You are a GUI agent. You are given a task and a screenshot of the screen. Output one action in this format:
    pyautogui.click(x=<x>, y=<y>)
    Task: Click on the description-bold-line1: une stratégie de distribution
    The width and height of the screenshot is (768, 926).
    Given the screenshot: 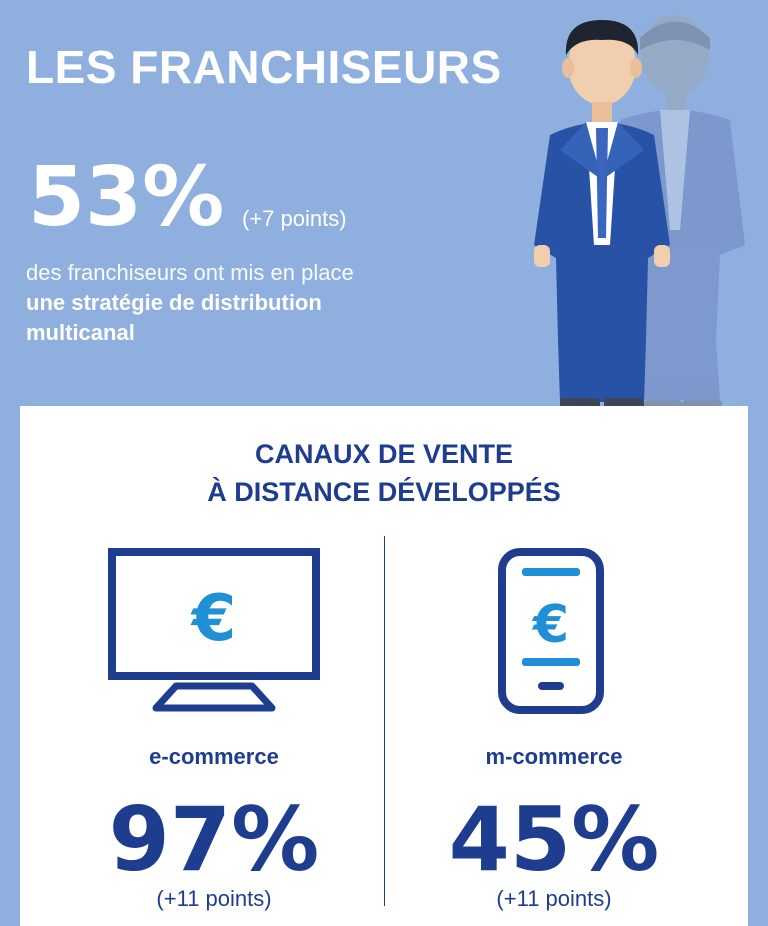 What is the action you would take?
    pyautogui.click(x=174, y=302)
    